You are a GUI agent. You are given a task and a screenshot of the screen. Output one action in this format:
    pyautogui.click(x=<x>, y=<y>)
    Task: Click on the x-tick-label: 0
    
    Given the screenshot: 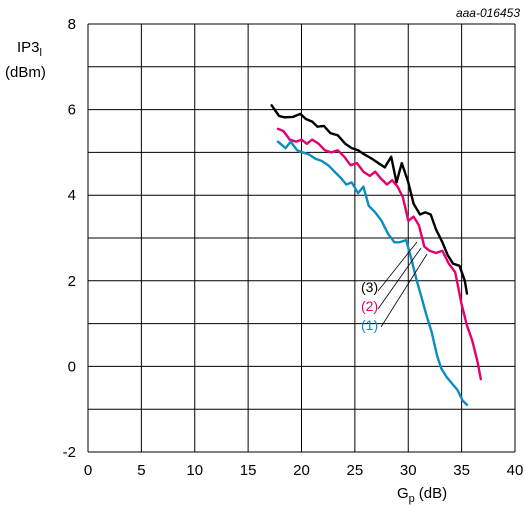 What is the action you would take?
    pyautogui.click(x=88, y=470)
    